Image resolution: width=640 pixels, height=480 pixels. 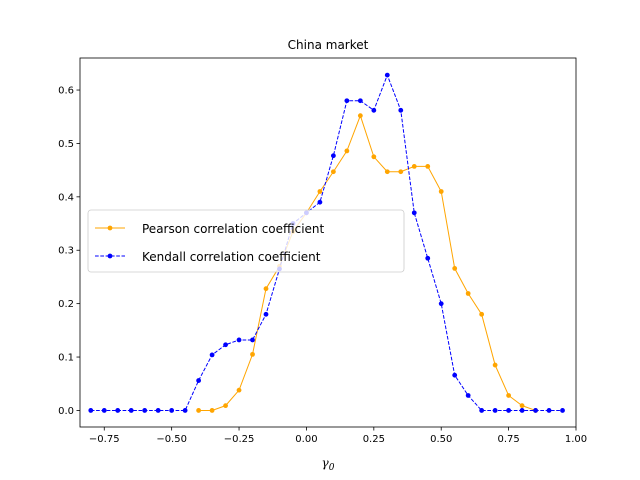 What do you see at coordinates (233, 229) in the screenshot?
I see `legend-pearson-label: Pearson correlation coefficient` at bounding box center [233, 229].